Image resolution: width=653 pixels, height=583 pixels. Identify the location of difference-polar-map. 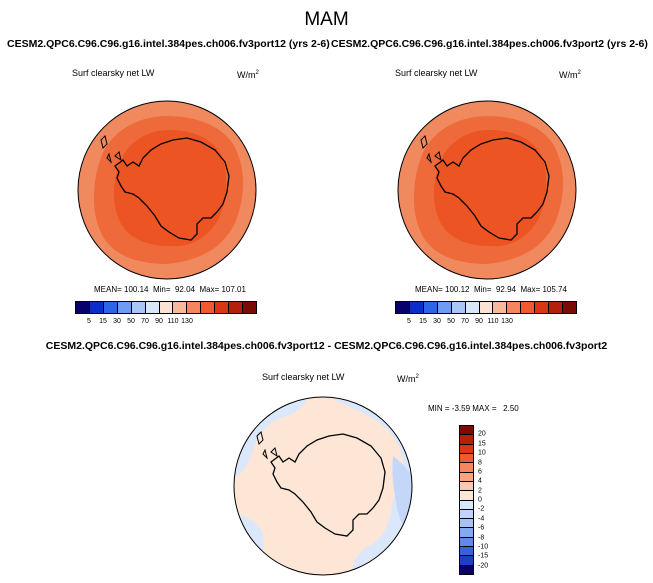
(323, 486).